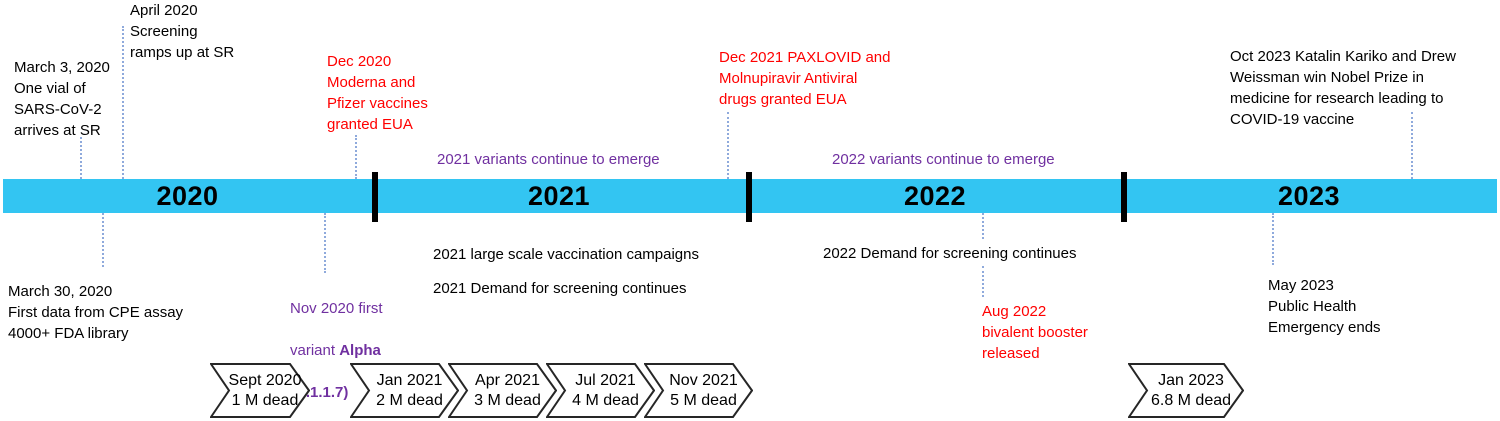  I want to click on year-divider-2020-2021, so click(375, 197).